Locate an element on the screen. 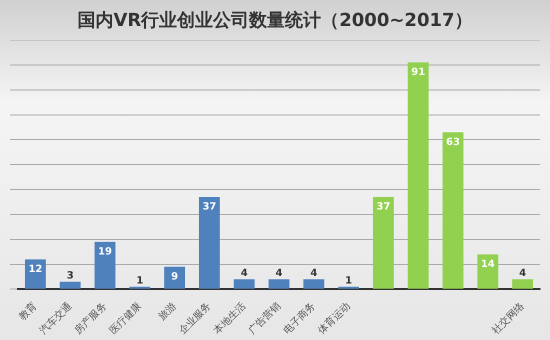  chart-title: 国内VR行业创业公司数量统计（2000~2017） is located at coordinates (275, 20).